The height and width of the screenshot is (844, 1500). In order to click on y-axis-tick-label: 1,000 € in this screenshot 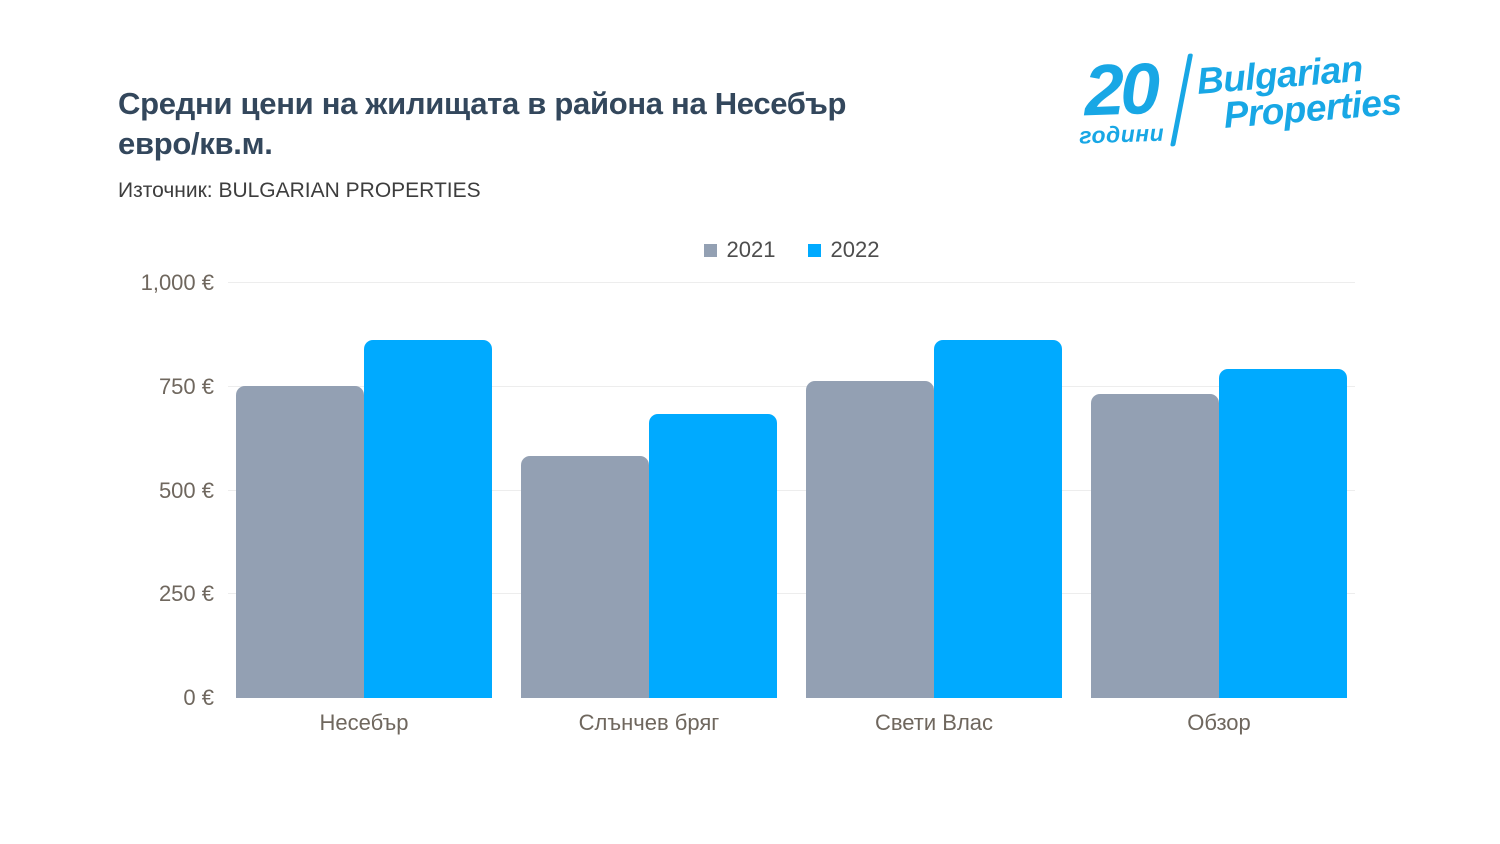, I will do `click(177, 282)`.